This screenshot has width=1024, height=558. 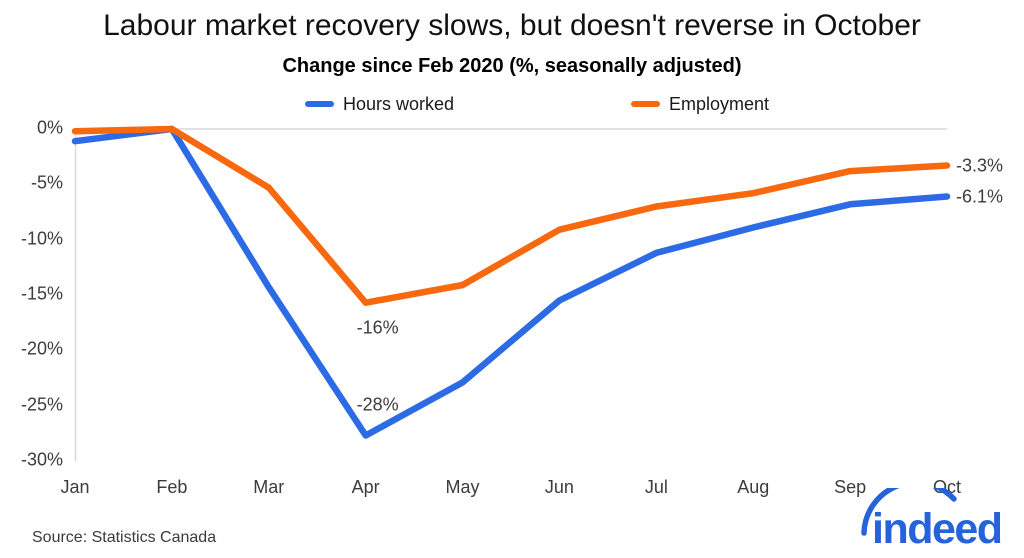 I want to click on x-tick-label: Oct, so click(x=947, y=487).